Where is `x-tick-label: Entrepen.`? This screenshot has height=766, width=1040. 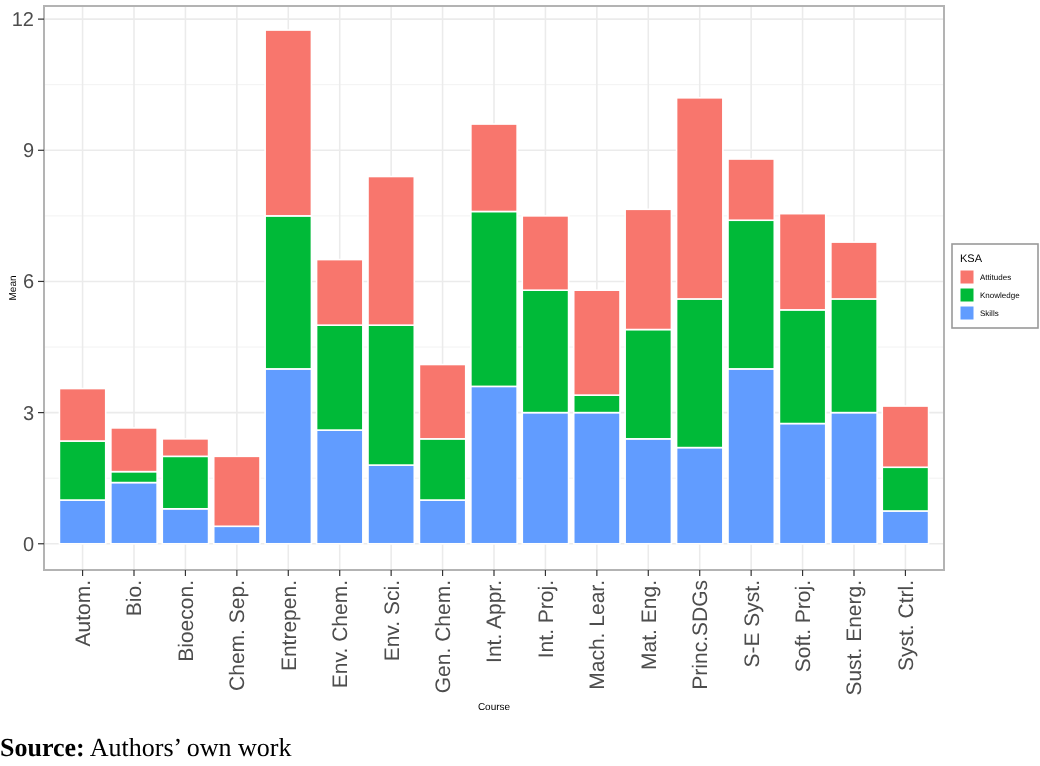 x-tick-label: Entrepen. is located at coordinates (289, 626).